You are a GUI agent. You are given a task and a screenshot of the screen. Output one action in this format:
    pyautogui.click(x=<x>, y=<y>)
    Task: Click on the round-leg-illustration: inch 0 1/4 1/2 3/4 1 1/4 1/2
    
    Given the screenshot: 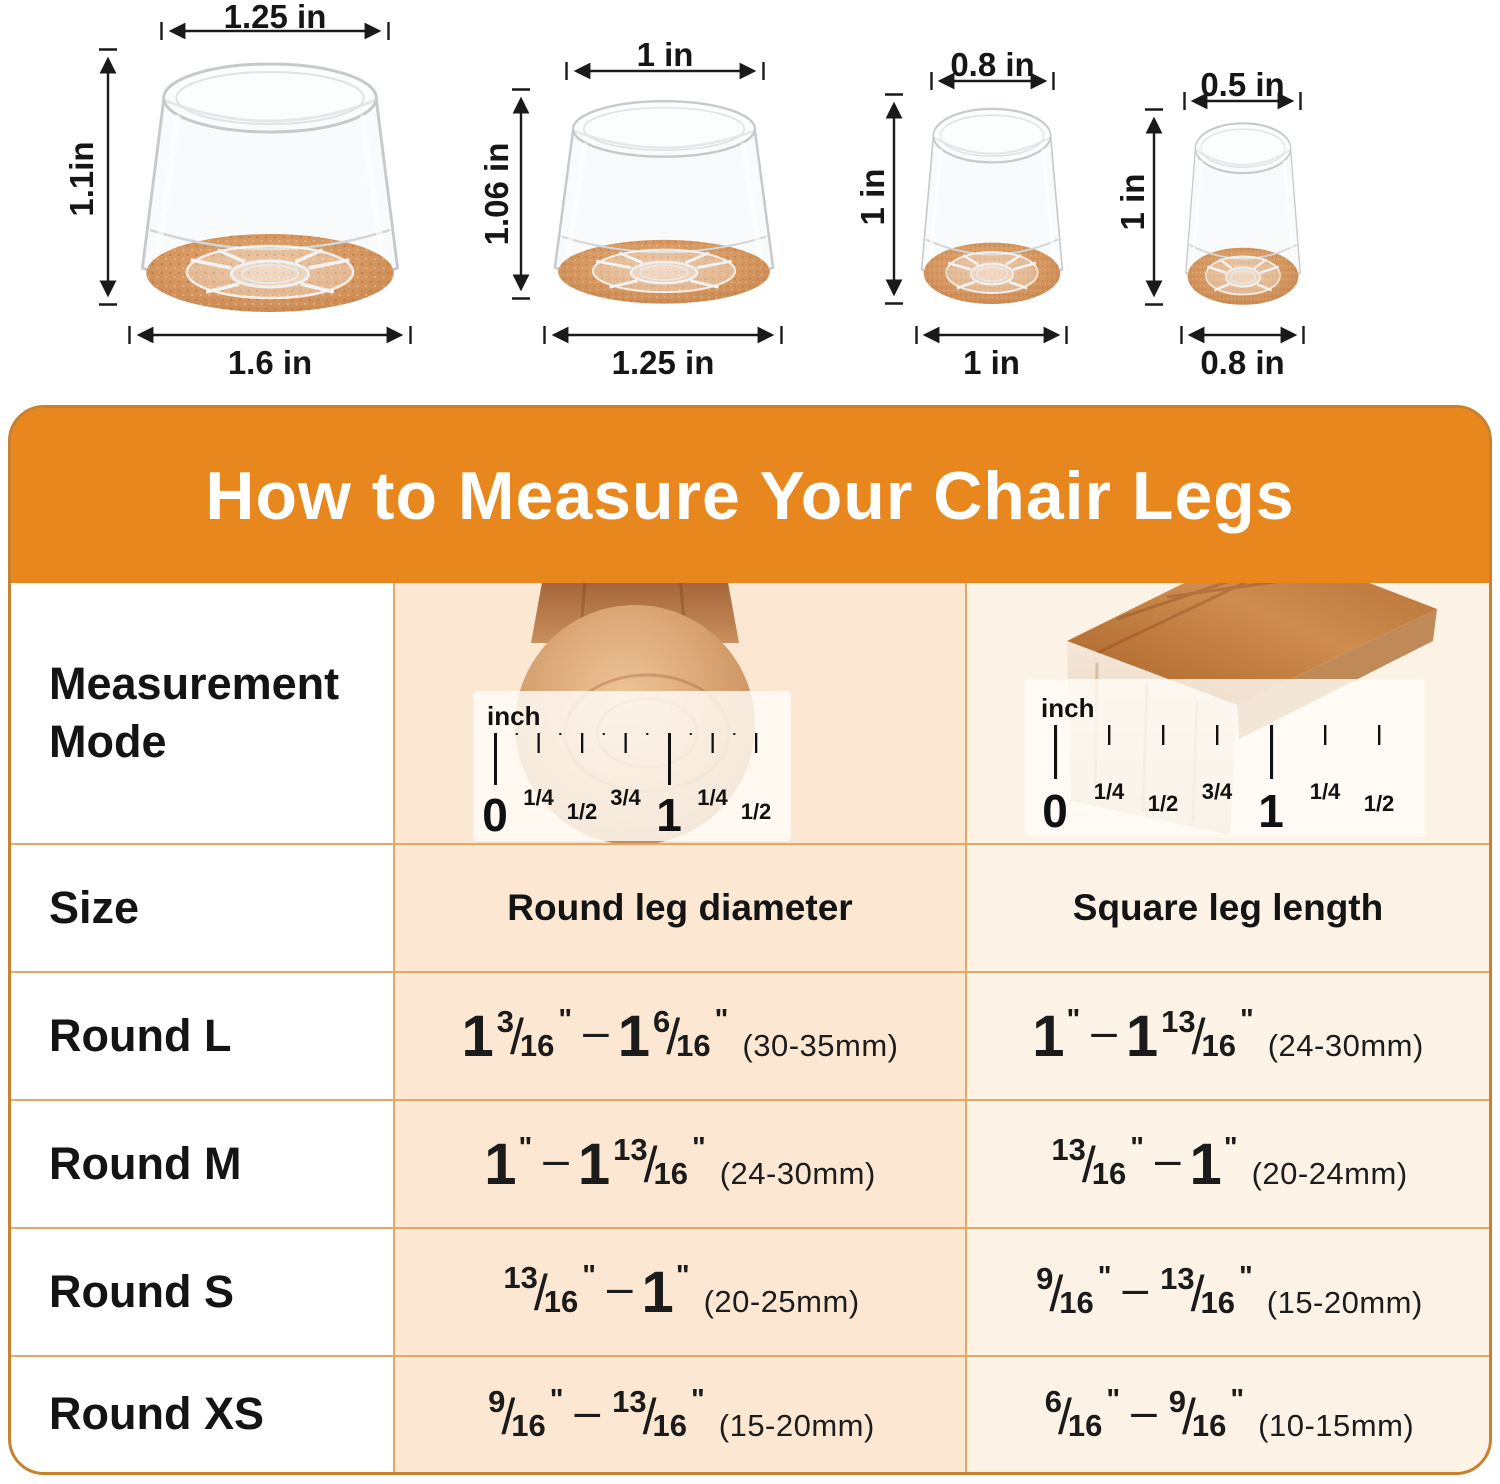 What is the action you would take?
    pyautogui.click(x=632, y=713)
    